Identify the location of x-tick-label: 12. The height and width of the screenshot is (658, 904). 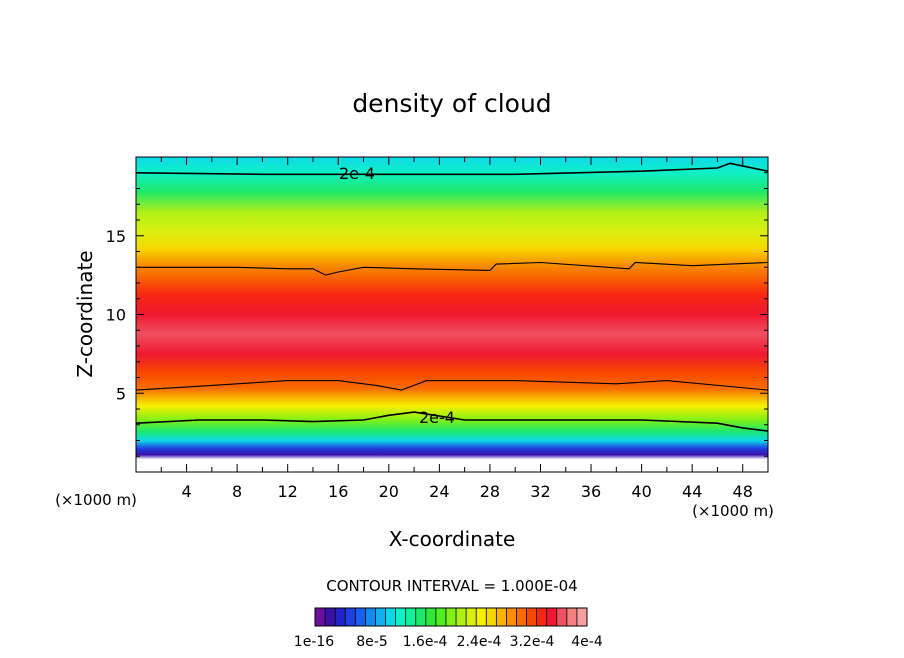
(288, 491).